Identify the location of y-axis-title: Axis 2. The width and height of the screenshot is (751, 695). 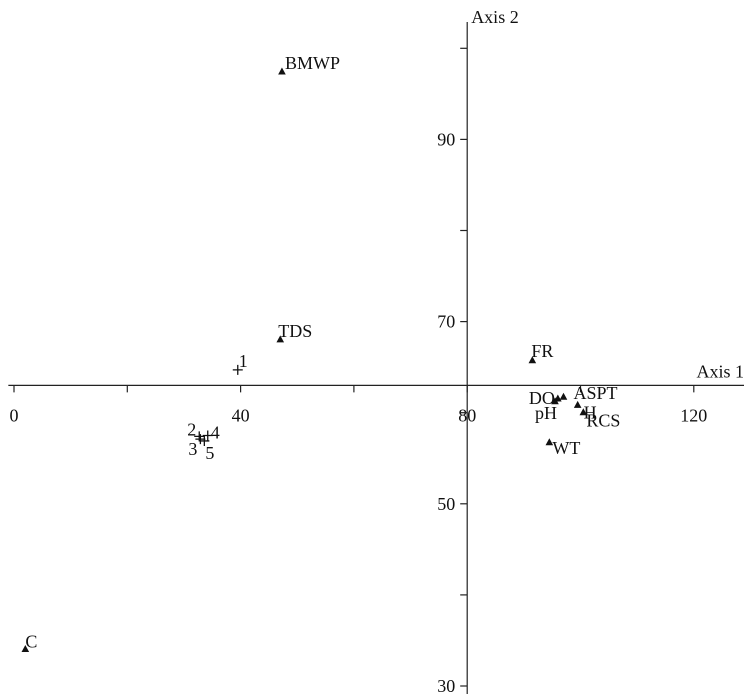
(495, 17).